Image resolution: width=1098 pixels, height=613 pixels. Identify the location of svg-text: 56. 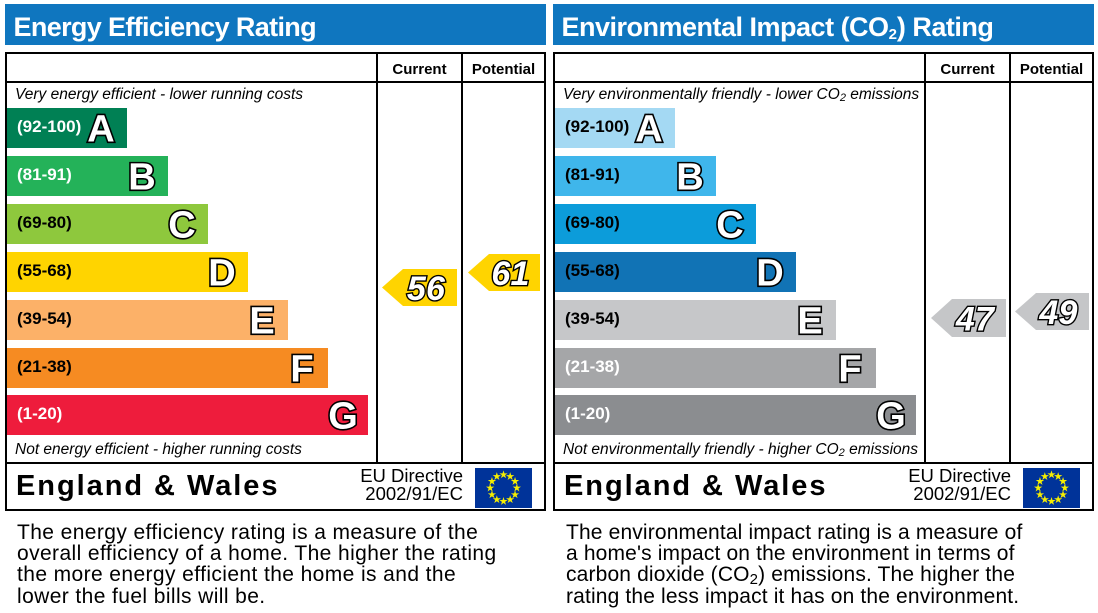
(426, 289).